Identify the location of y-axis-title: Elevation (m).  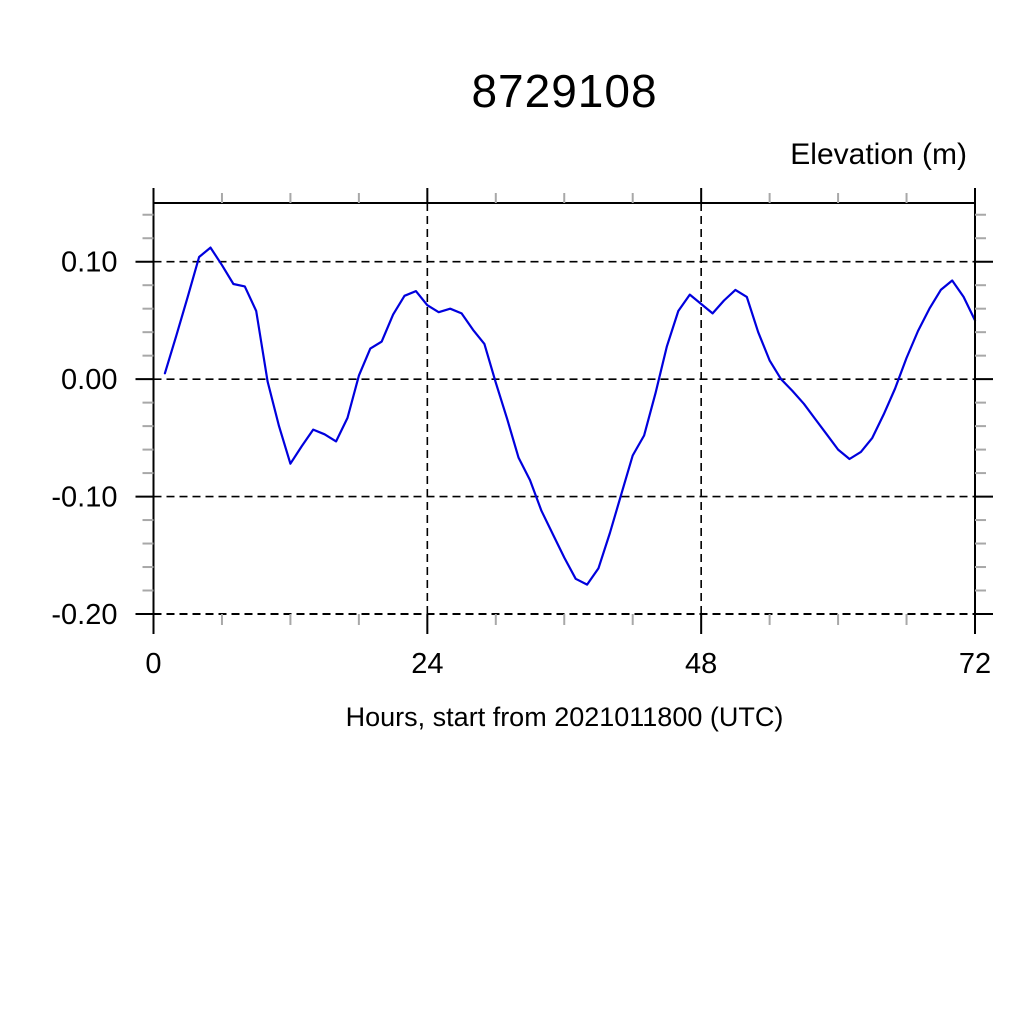
(878, 154).